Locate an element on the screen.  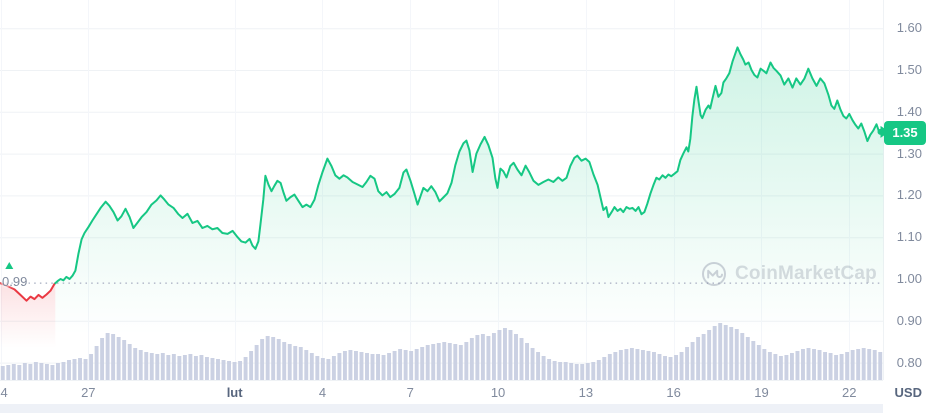
watermark: CoinMarketCap is located at coordinates (789, 274).